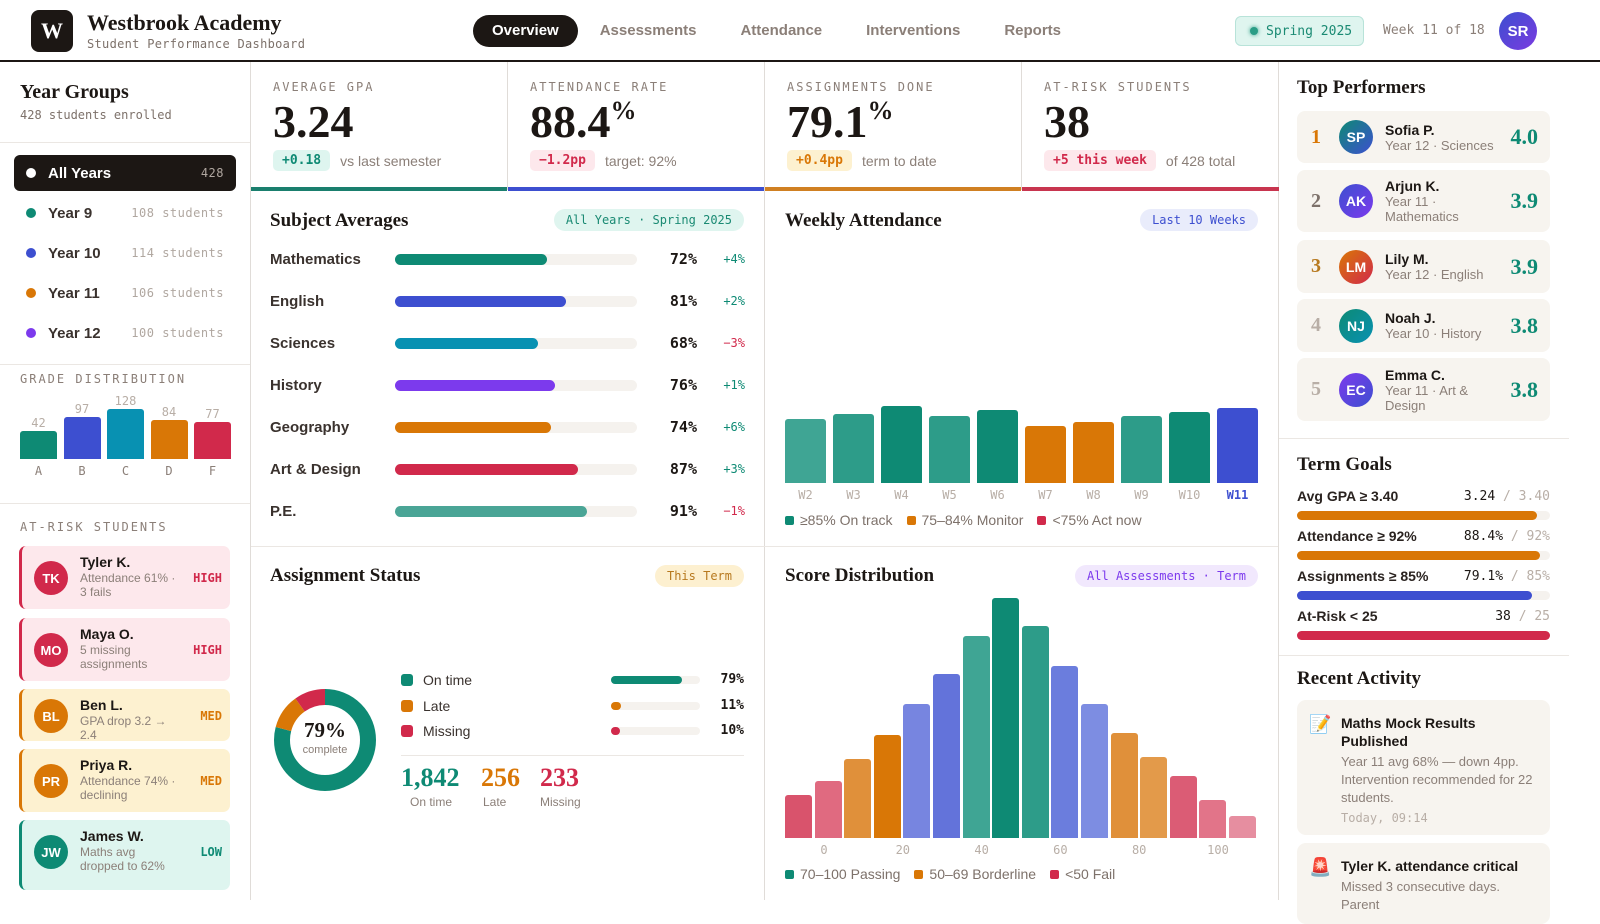 The image size is (1600, 924). Describe the element at coordinates (683, 427) in the screenshot. I see `subject-percent: 74%` at that location.